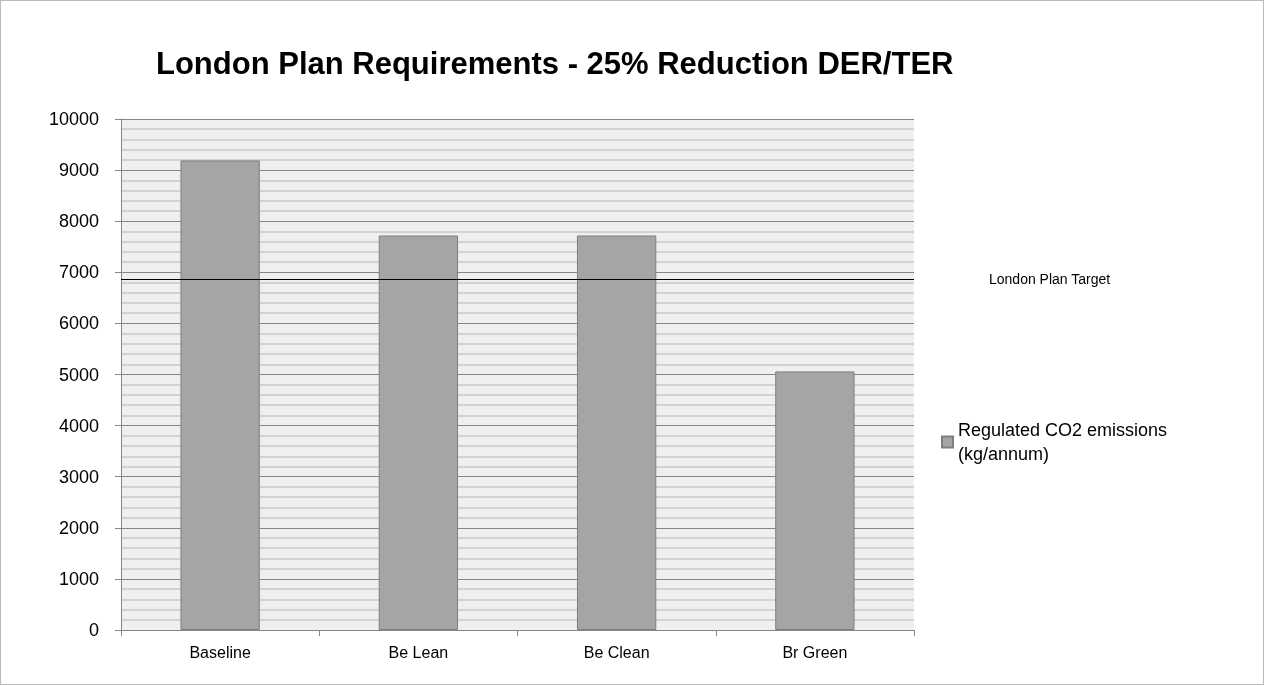  What do you see at coordinates (78, 272) in the screenshot?
I see `y-tick-label: 7000` at bounding box center [78, 272].